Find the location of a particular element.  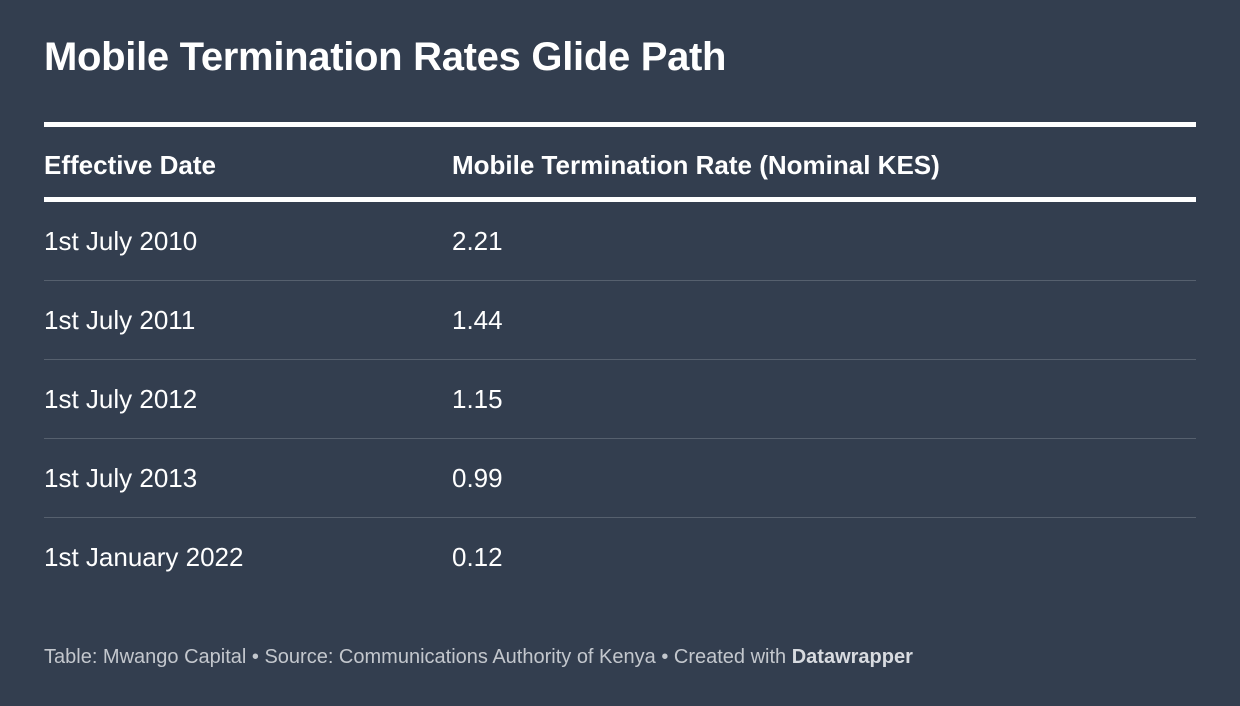

table-row: 1st July 2012 1.15 is located at coordinates (620, 399).